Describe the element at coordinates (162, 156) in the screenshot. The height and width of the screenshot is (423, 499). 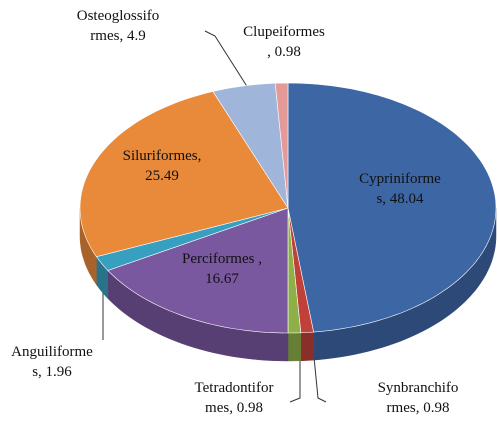
I see `label-line: Siluriformes,` at that location.